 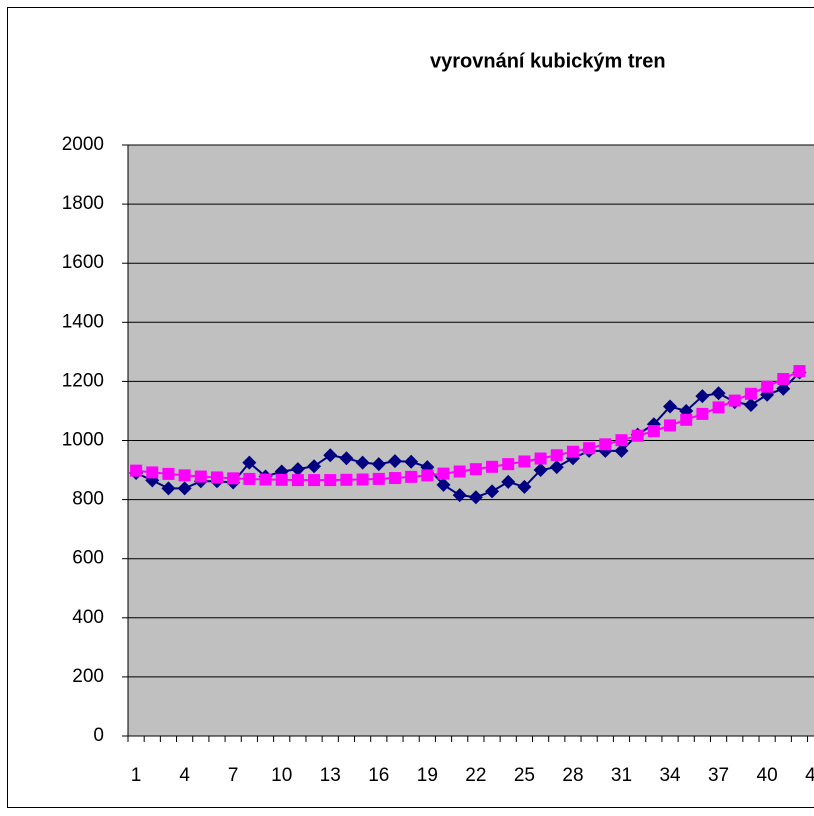 I want to click on x-tick-label: 31, so click(x=621, y=775).